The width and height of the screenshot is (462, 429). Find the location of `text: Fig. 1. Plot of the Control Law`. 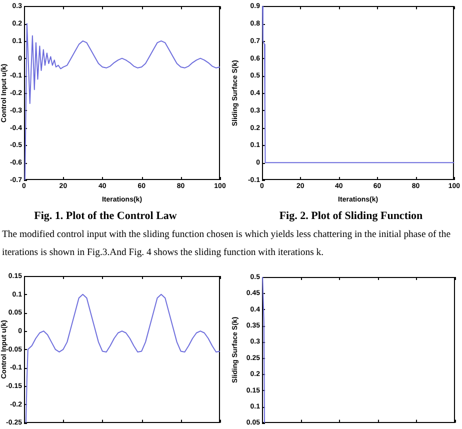

text: Fig. 1. Plot of the Control Law is located at coordinates (105, 216).